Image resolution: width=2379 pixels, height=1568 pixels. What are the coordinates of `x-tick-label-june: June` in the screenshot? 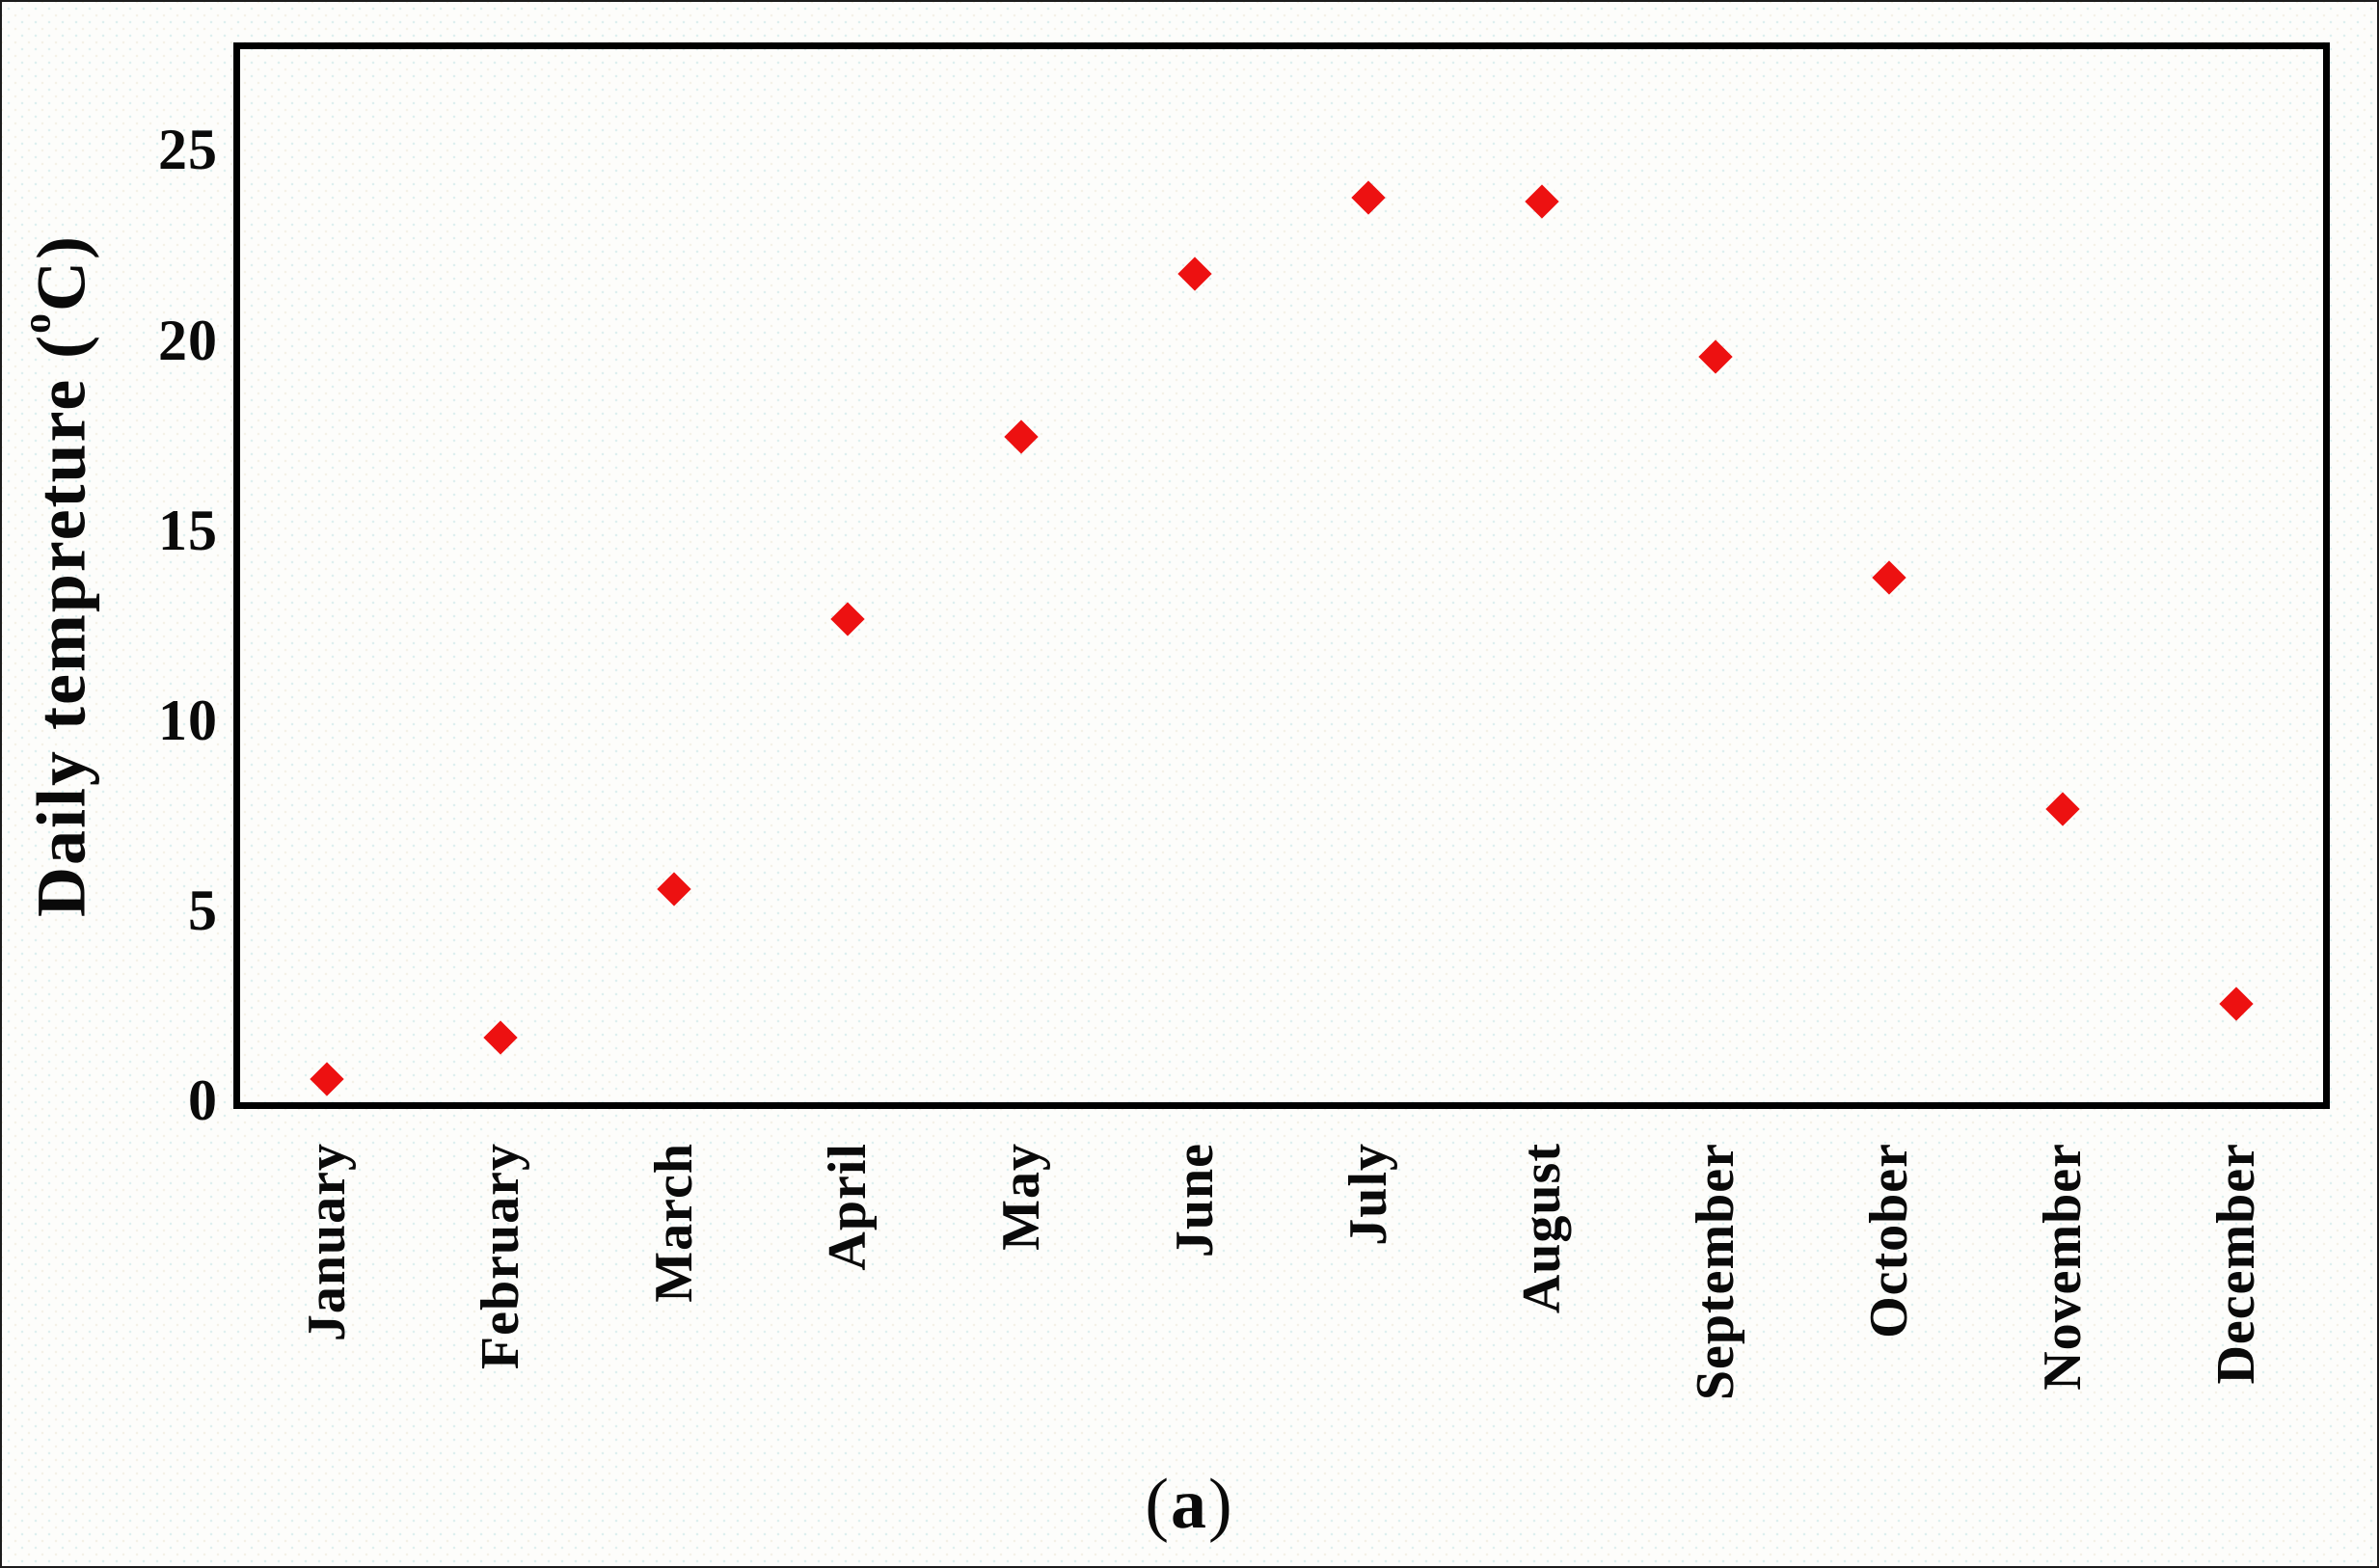 It's located at (1194, 1200).